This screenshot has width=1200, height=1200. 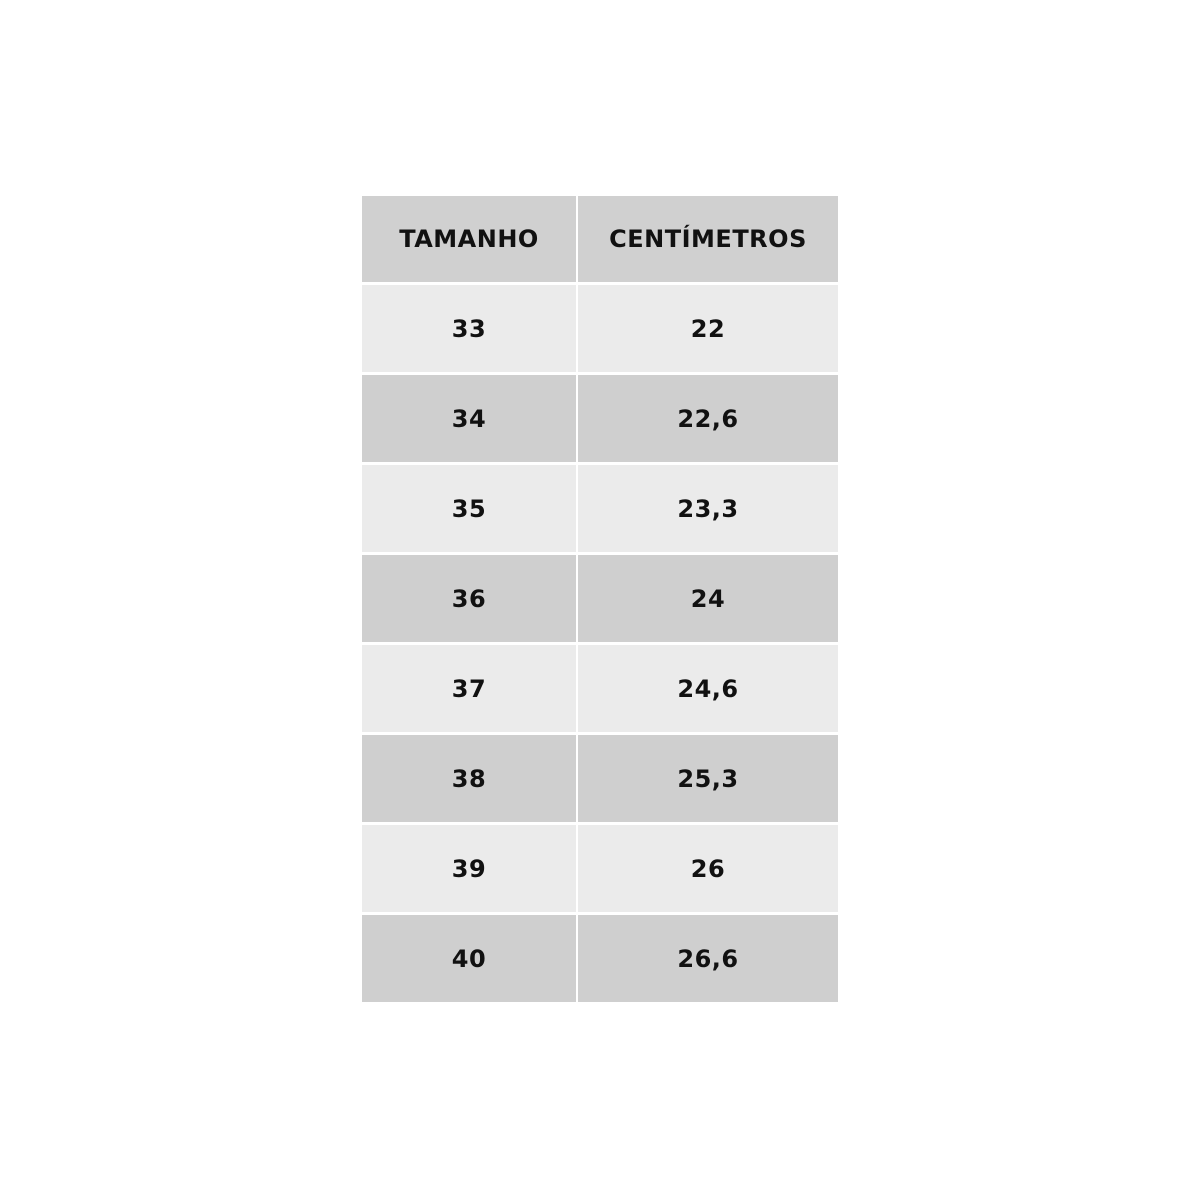 What do you see at coordinates (708, 239) in the screenshot?
I see `header-centimeters: CENTÍMETROS` at bounding box center [708, 239].